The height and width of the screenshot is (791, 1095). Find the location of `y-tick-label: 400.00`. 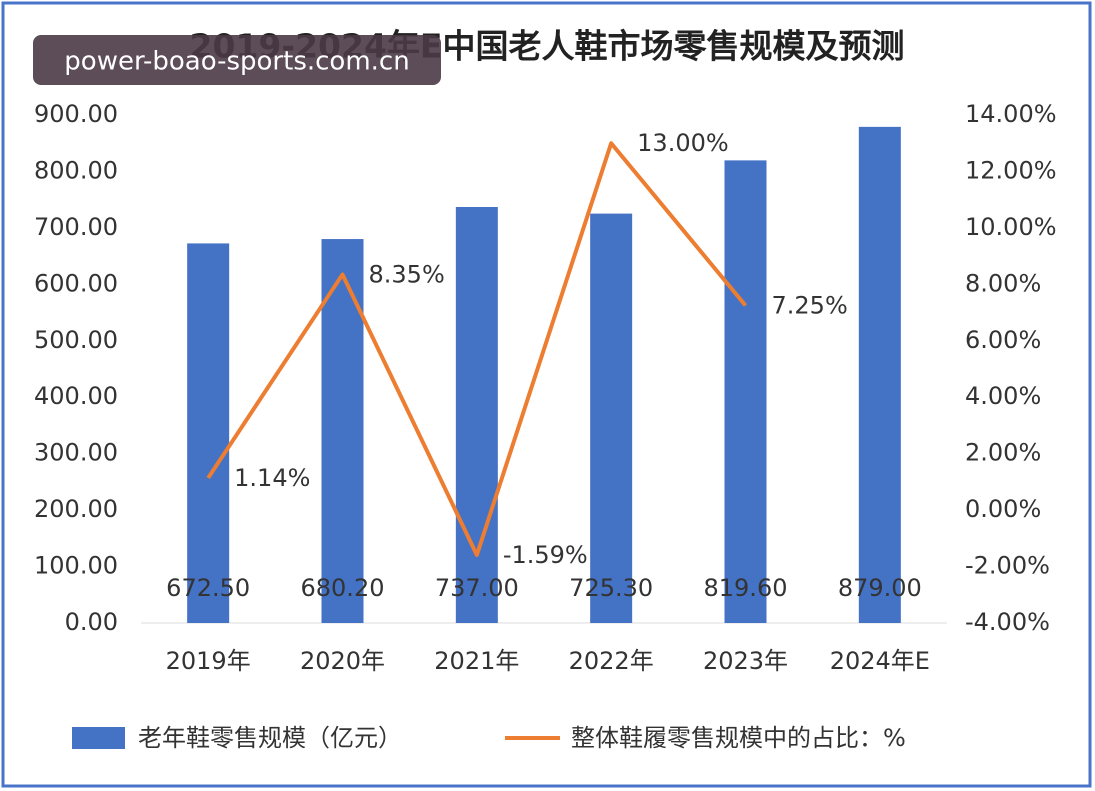

y-tick-label: 400.00 is located at coordinates (76, 396).